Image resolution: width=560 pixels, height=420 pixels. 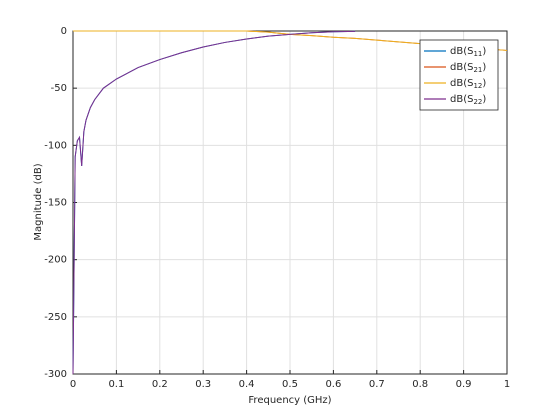 I want to click on x-tick-label: 0.1, so click(x=116, y=384).